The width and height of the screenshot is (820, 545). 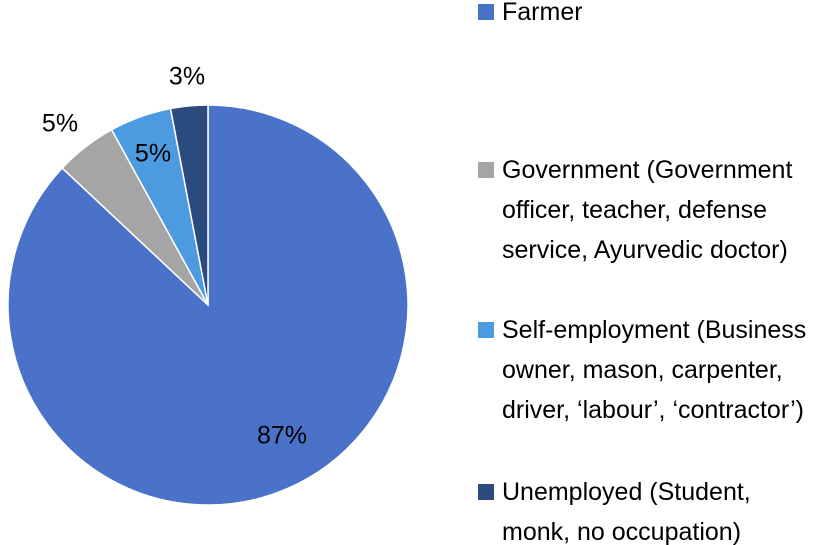 What do you see at coordinates (187, 77) in the screenshot?
I see `data-label: 3%` at bounding box center [187, 77].